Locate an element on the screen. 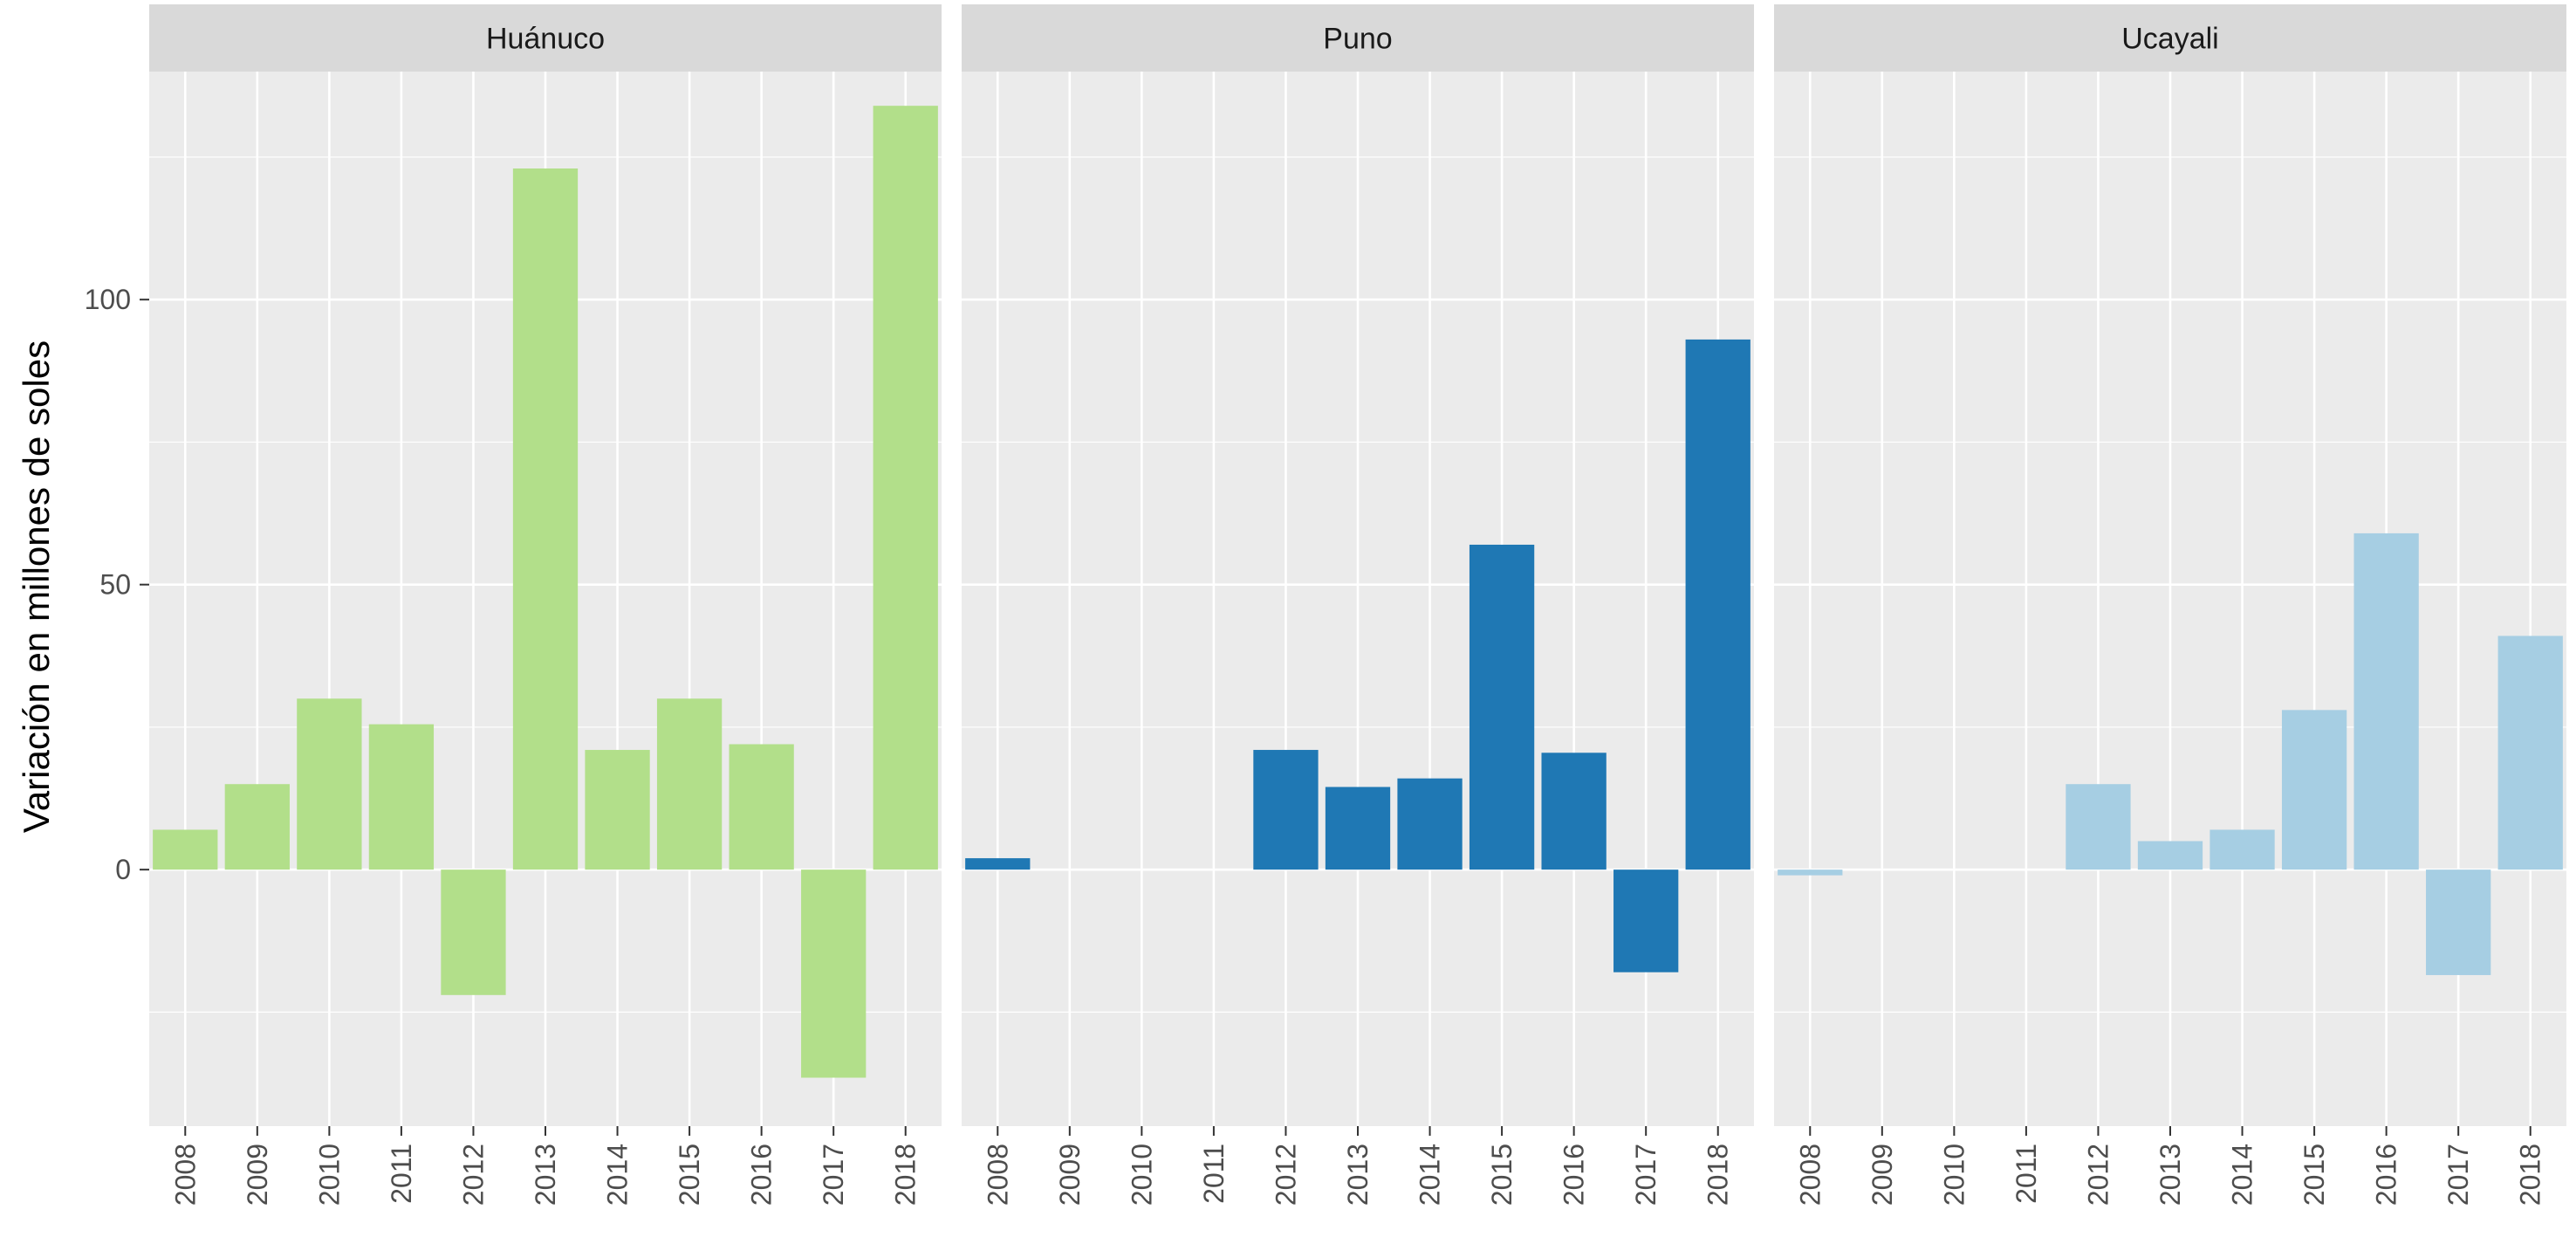  facet-strip-label: Puno is located at coordinates (1358, 39).